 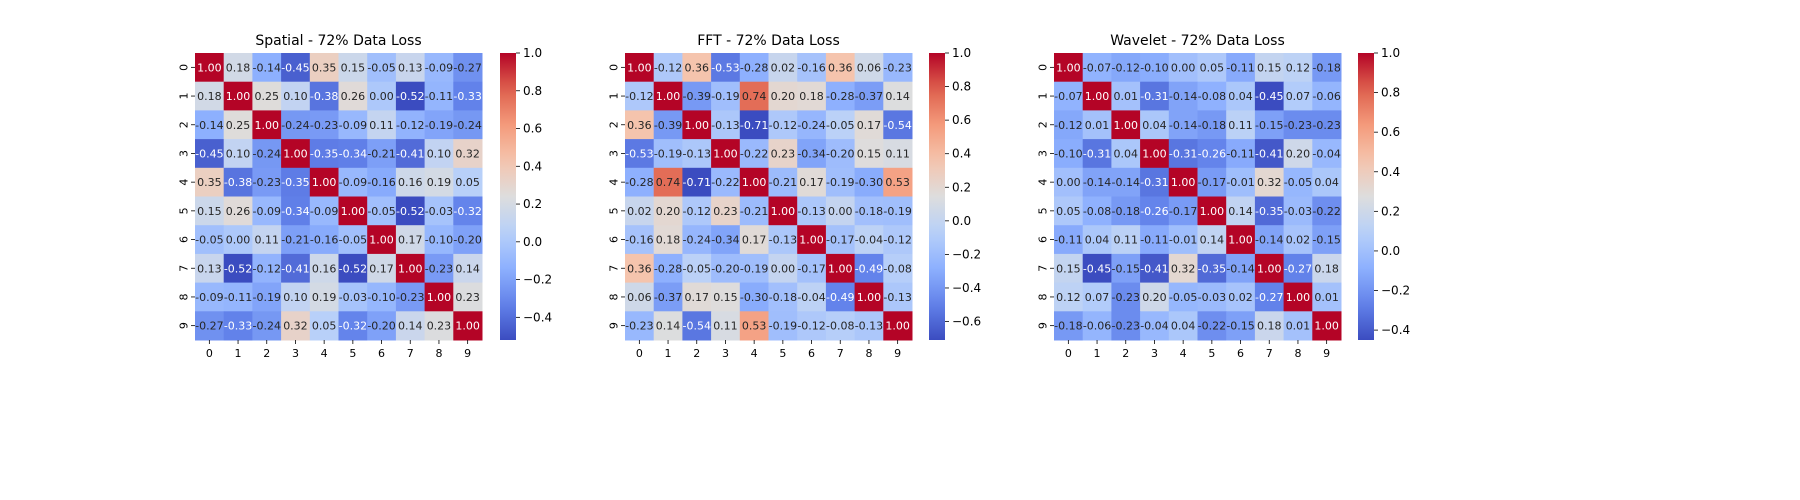 I want to click on cell-value-label: -0.14, so click(x=1183, y=125).